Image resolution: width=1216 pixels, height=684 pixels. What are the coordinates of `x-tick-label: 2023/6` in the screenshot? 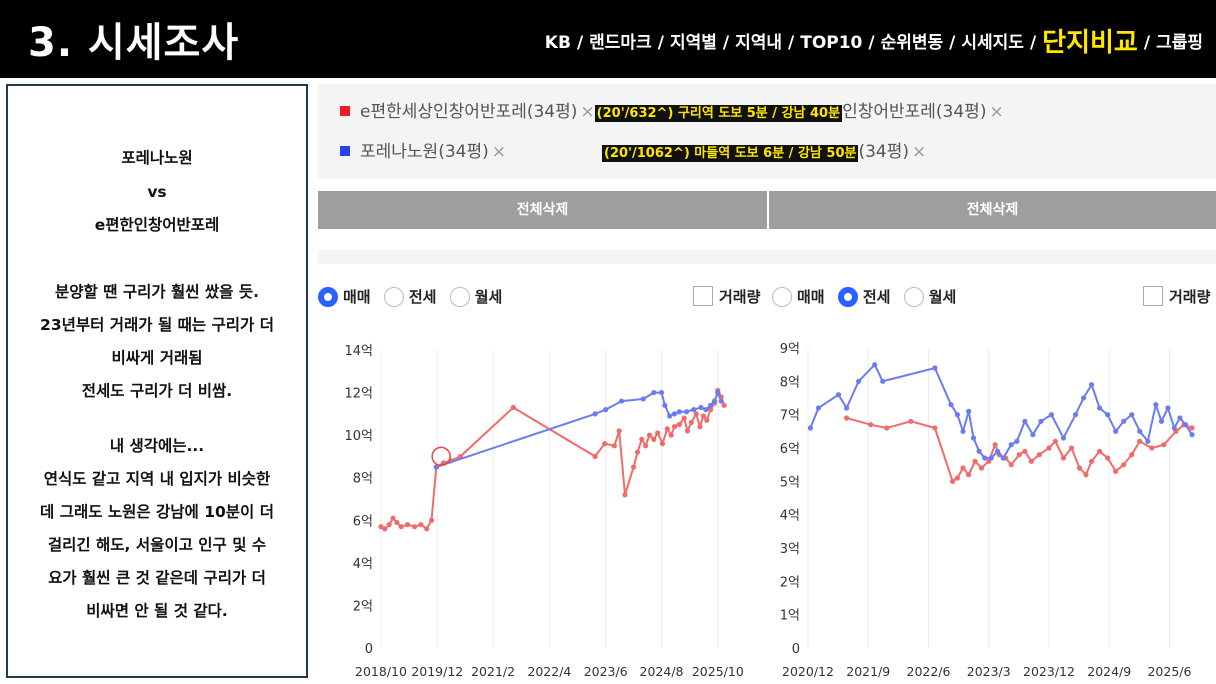 It's located at (606, 671).